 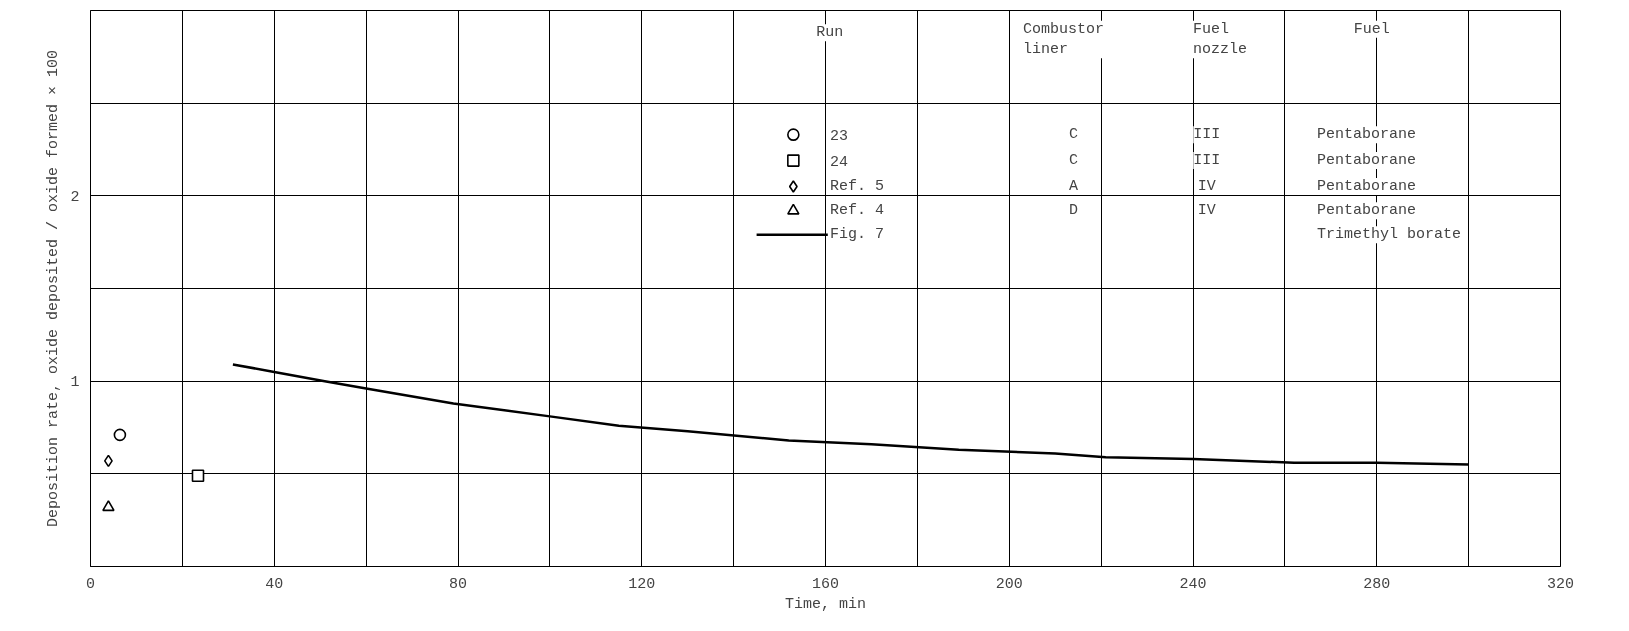 I want to click on annotation: Trimethyl borate, so click(x=1389, y=235).